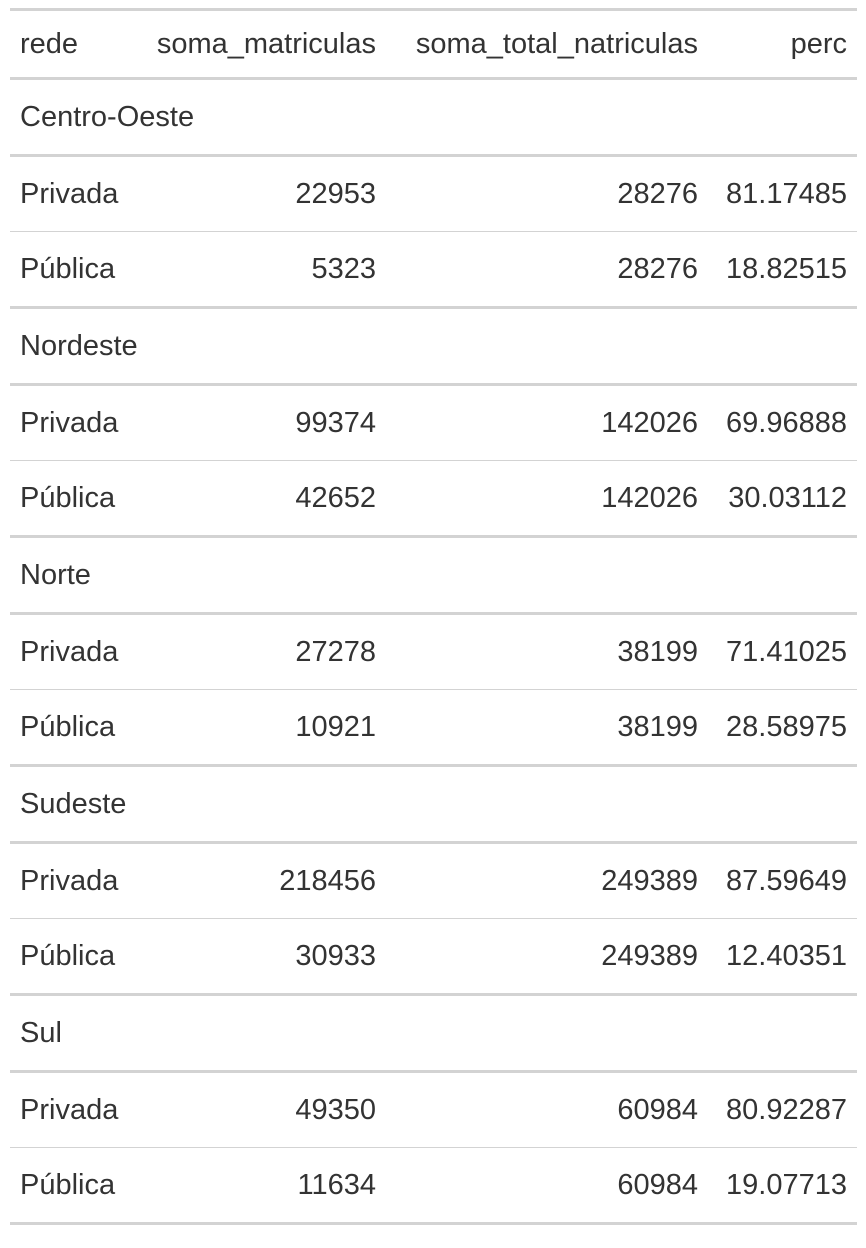 This screenshot has height=1248, width=866. Describe the element at coordinates (256, 957) in the screenshot. I see `cell-soma-matriculas: 30933` at that location.